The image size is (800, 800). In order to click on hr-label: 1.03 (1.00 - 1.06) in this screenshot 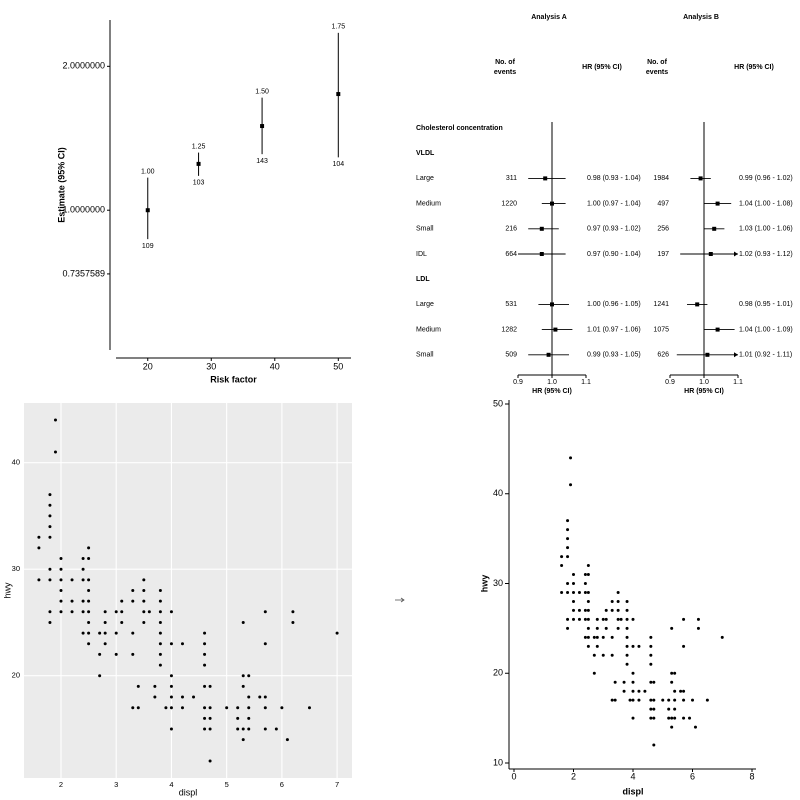, I will do `click(766, 229)`.